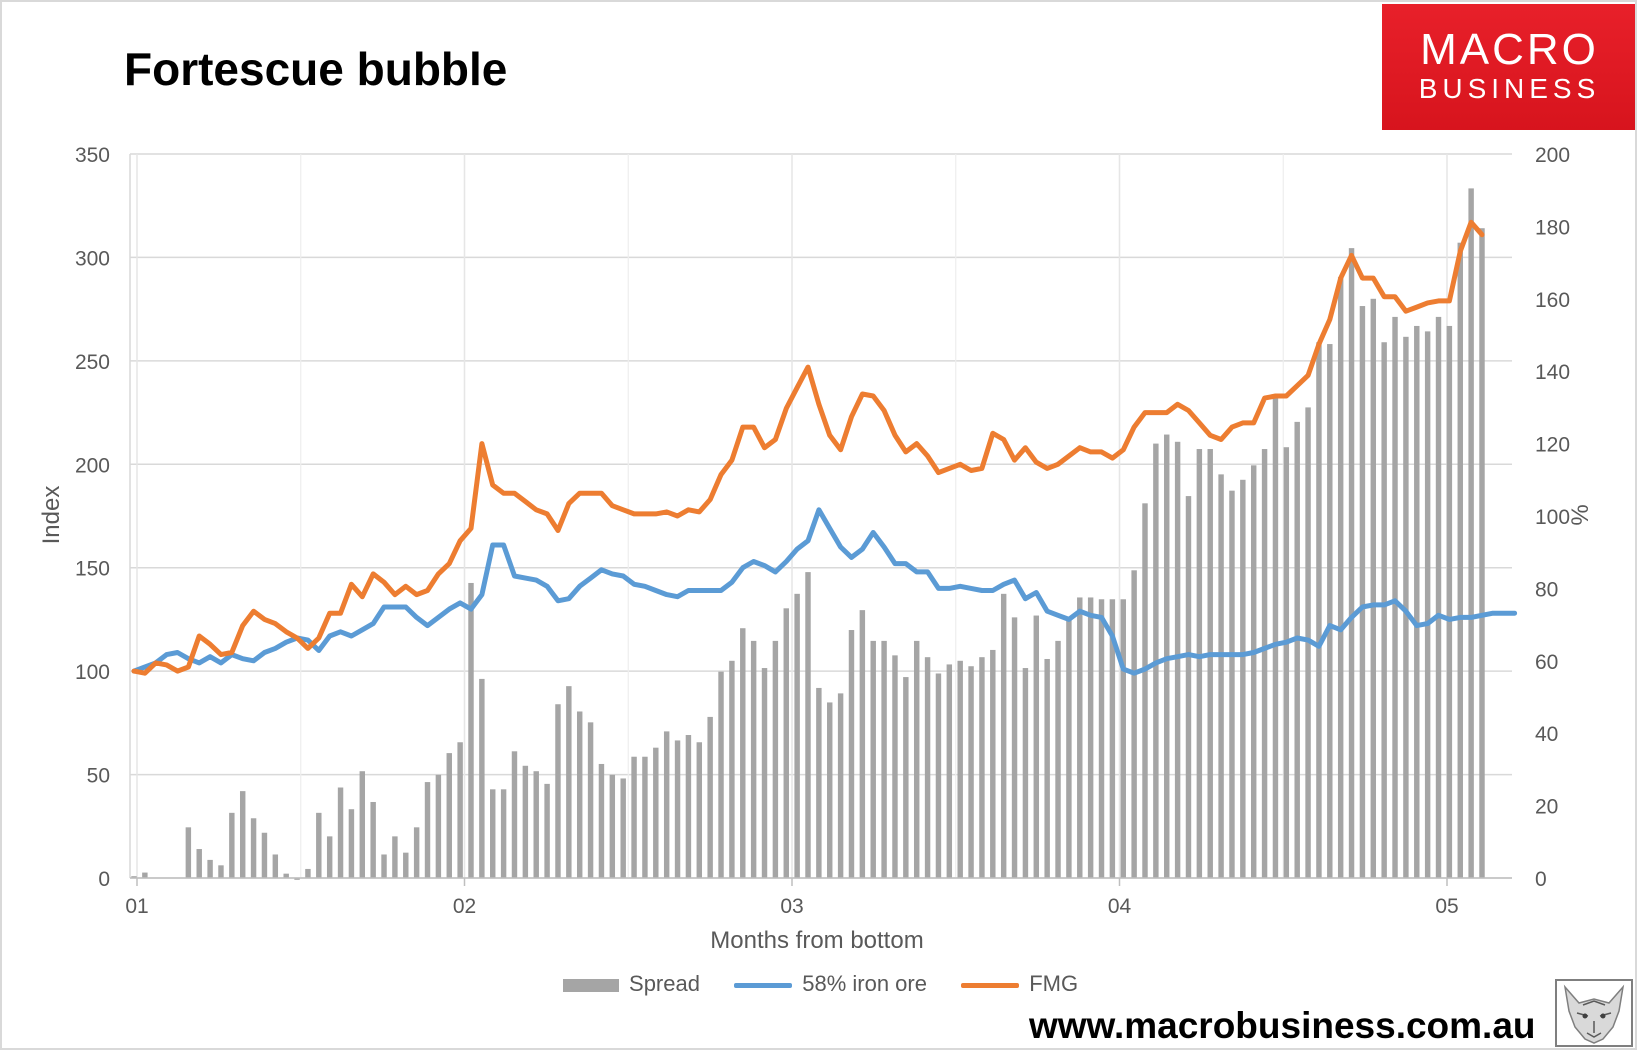 Image resolution: width=1637 pixels, height=1050 pixels. I want to click on y-tick-left: 200, so click(92, 465).